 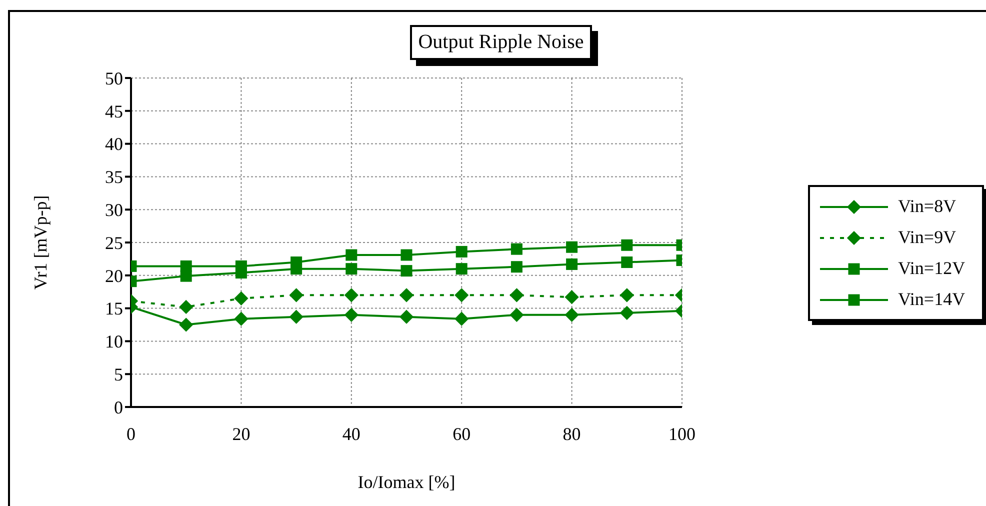 What do you see at coordinates (114, 177) in the screenshot?
I see `y-tick-label: 35` at bounding box center [114, 177].